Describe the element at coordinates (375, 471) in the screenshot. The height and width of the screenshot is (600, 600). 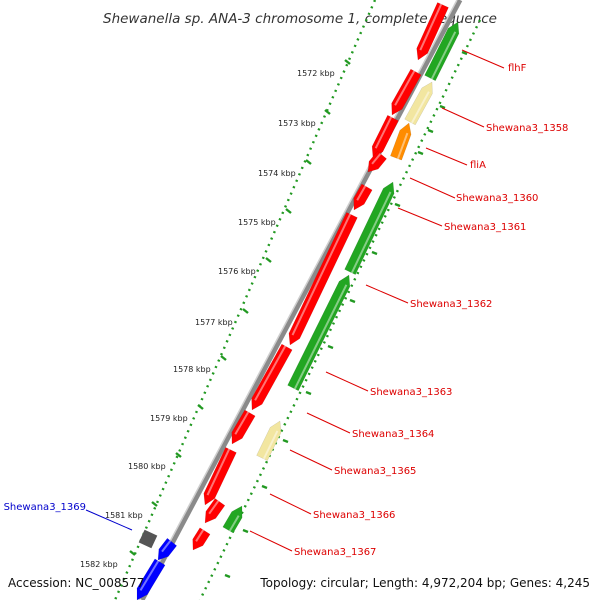
I see `gene-label: Shewana3_1365` at that location.